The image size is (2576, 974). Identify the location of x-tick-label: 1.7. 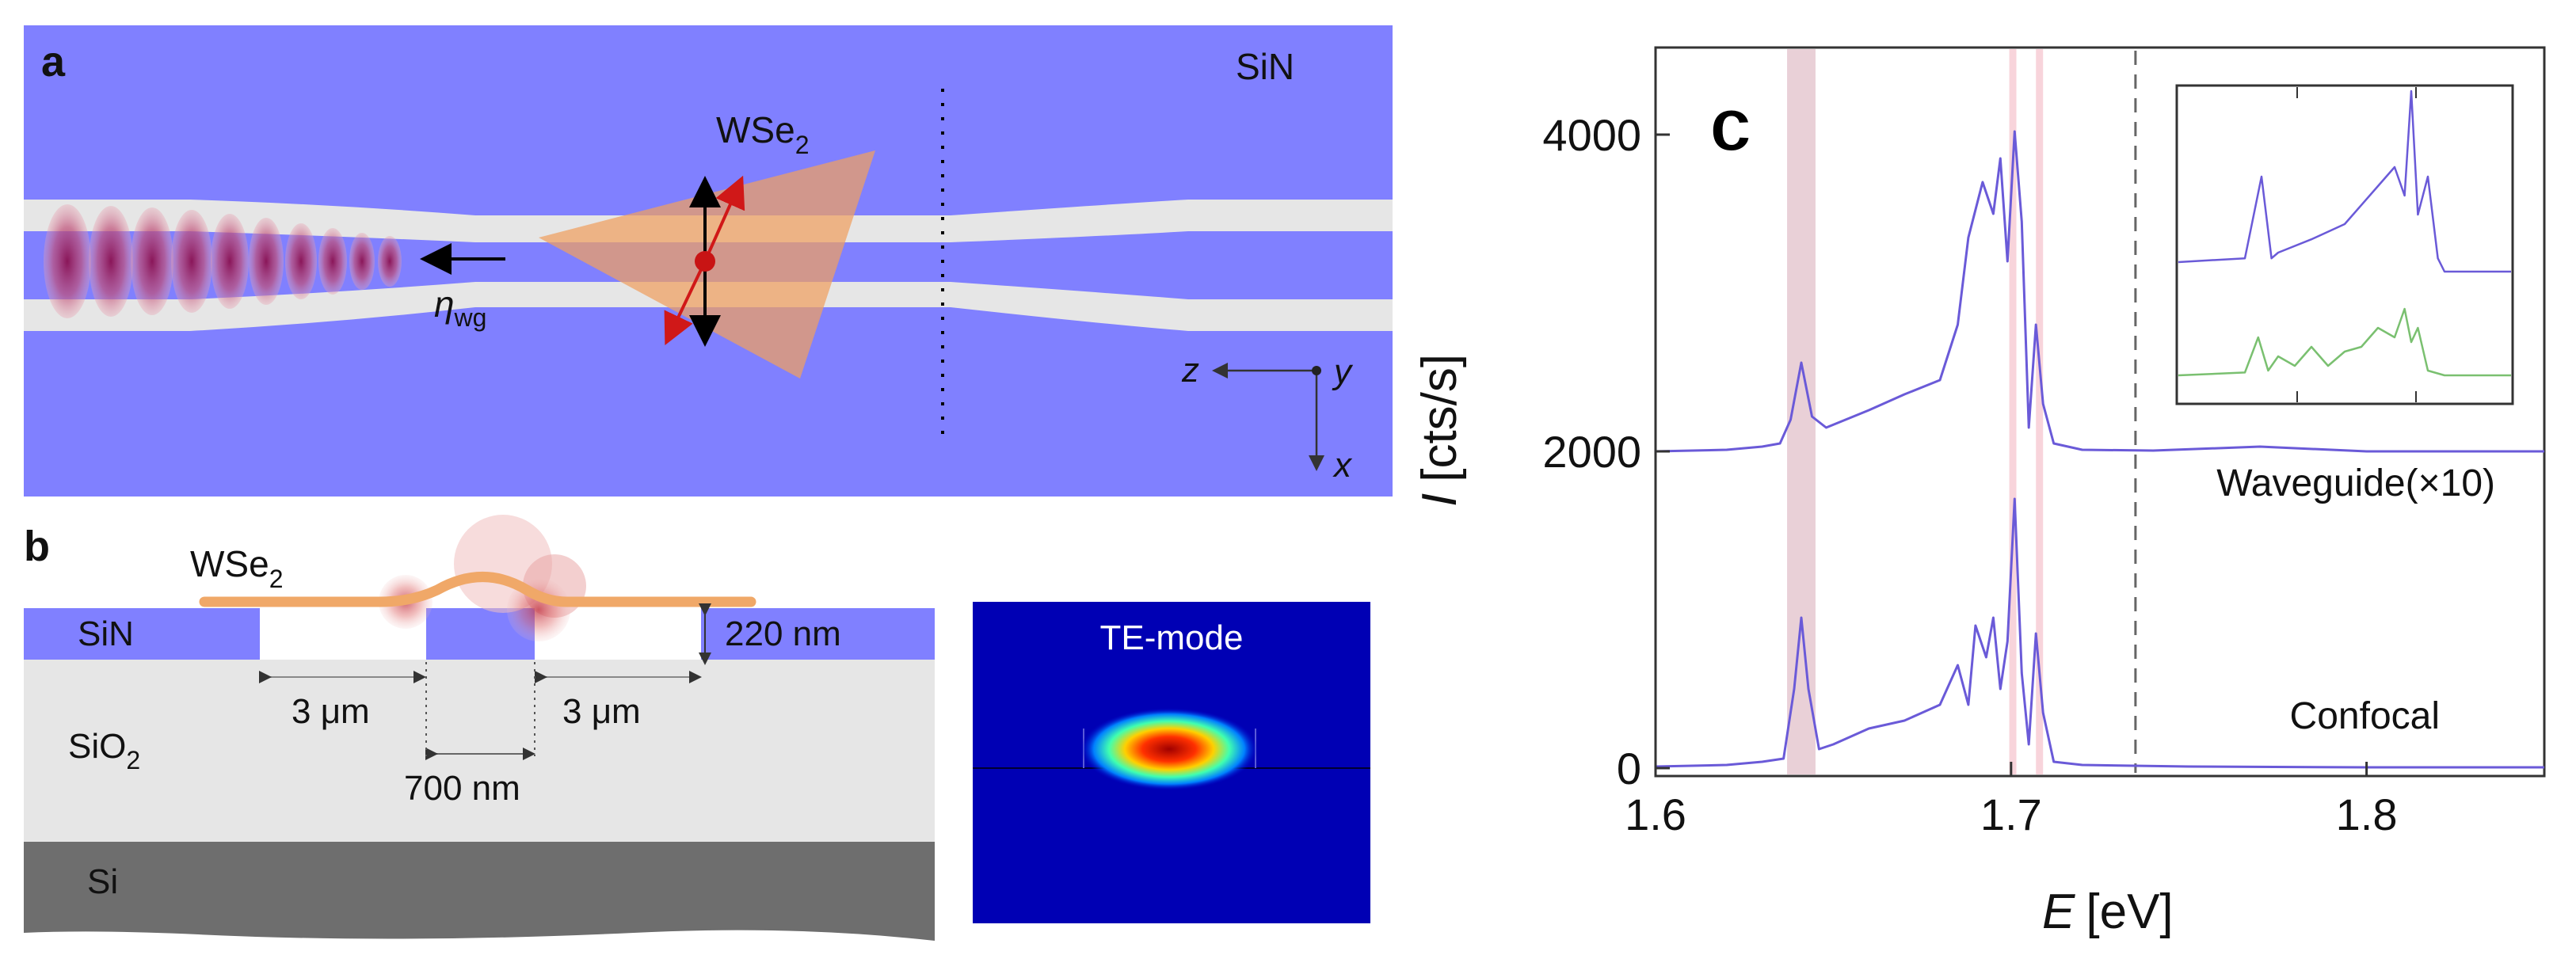
(2011, 814).